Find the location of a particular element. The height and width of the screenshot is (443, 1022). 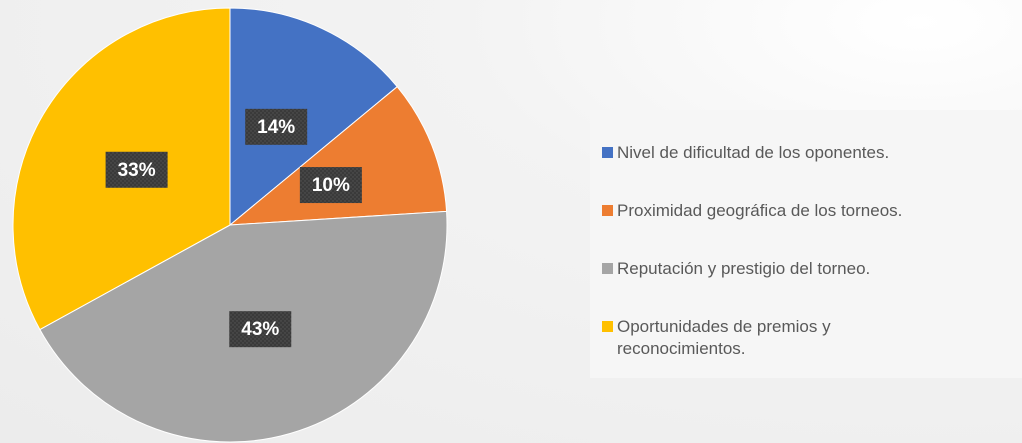

data-label: 33% is located at coordinates (137, 170).